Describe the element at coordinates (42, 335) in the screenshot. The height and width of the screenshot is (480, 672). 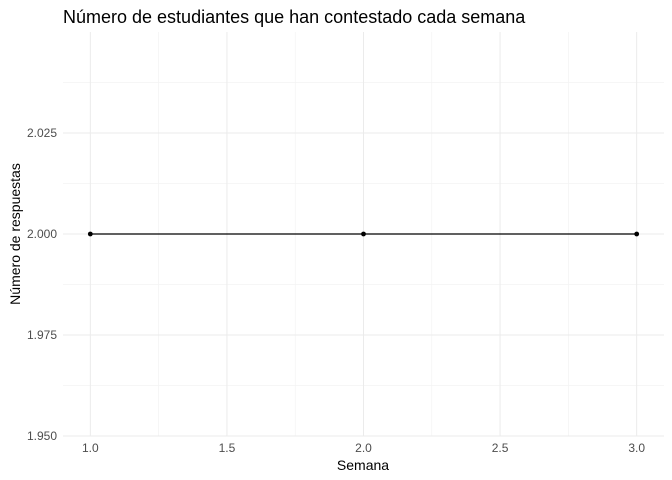
I see `y-tick-label: 1.975` at that location.